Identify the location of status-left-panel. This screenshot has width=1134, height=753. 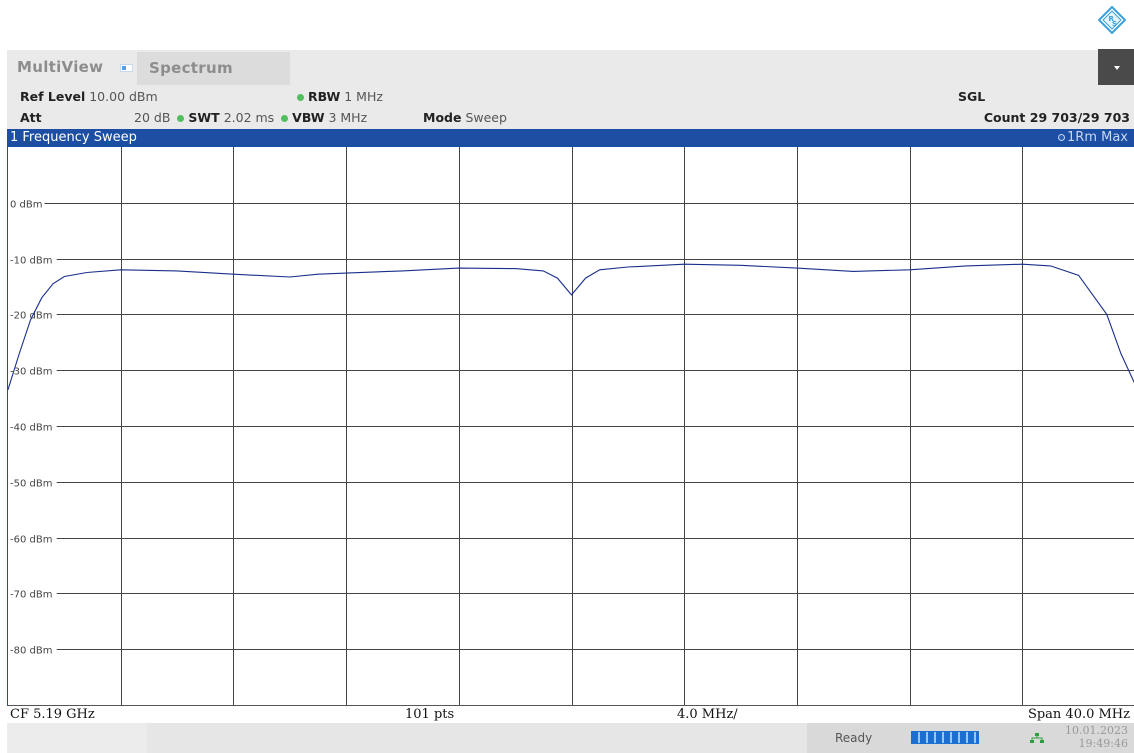
(77, 738).